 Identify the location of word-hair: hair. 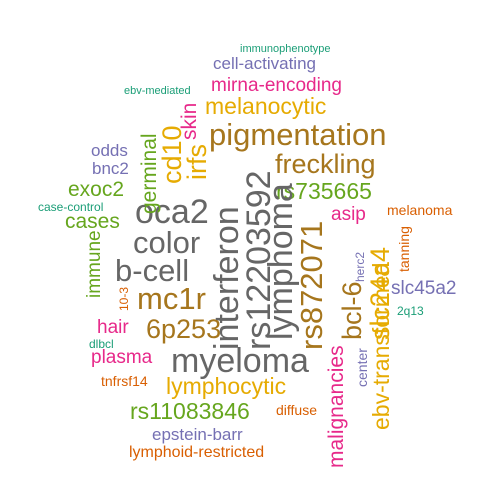
(113, 327).